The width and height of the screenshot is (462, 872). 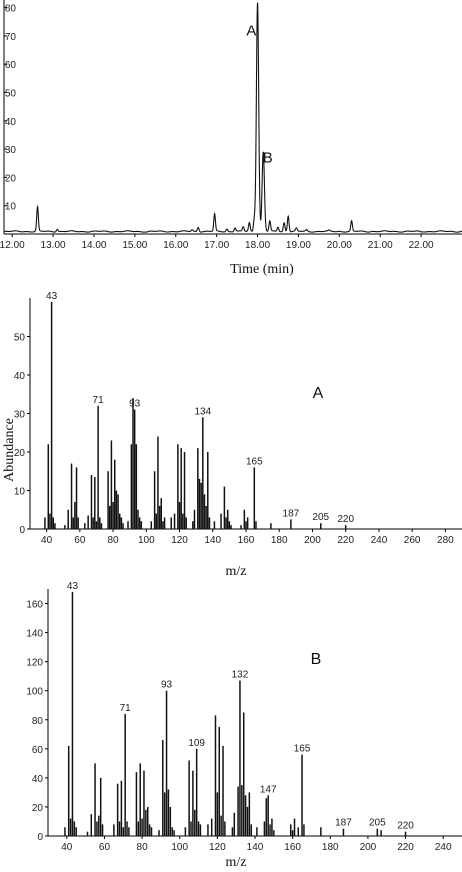 What do you see at coordinates (202, 411) in the screenshot?
I see `peak-mz-label: 134` at bounding box center [202, 411].